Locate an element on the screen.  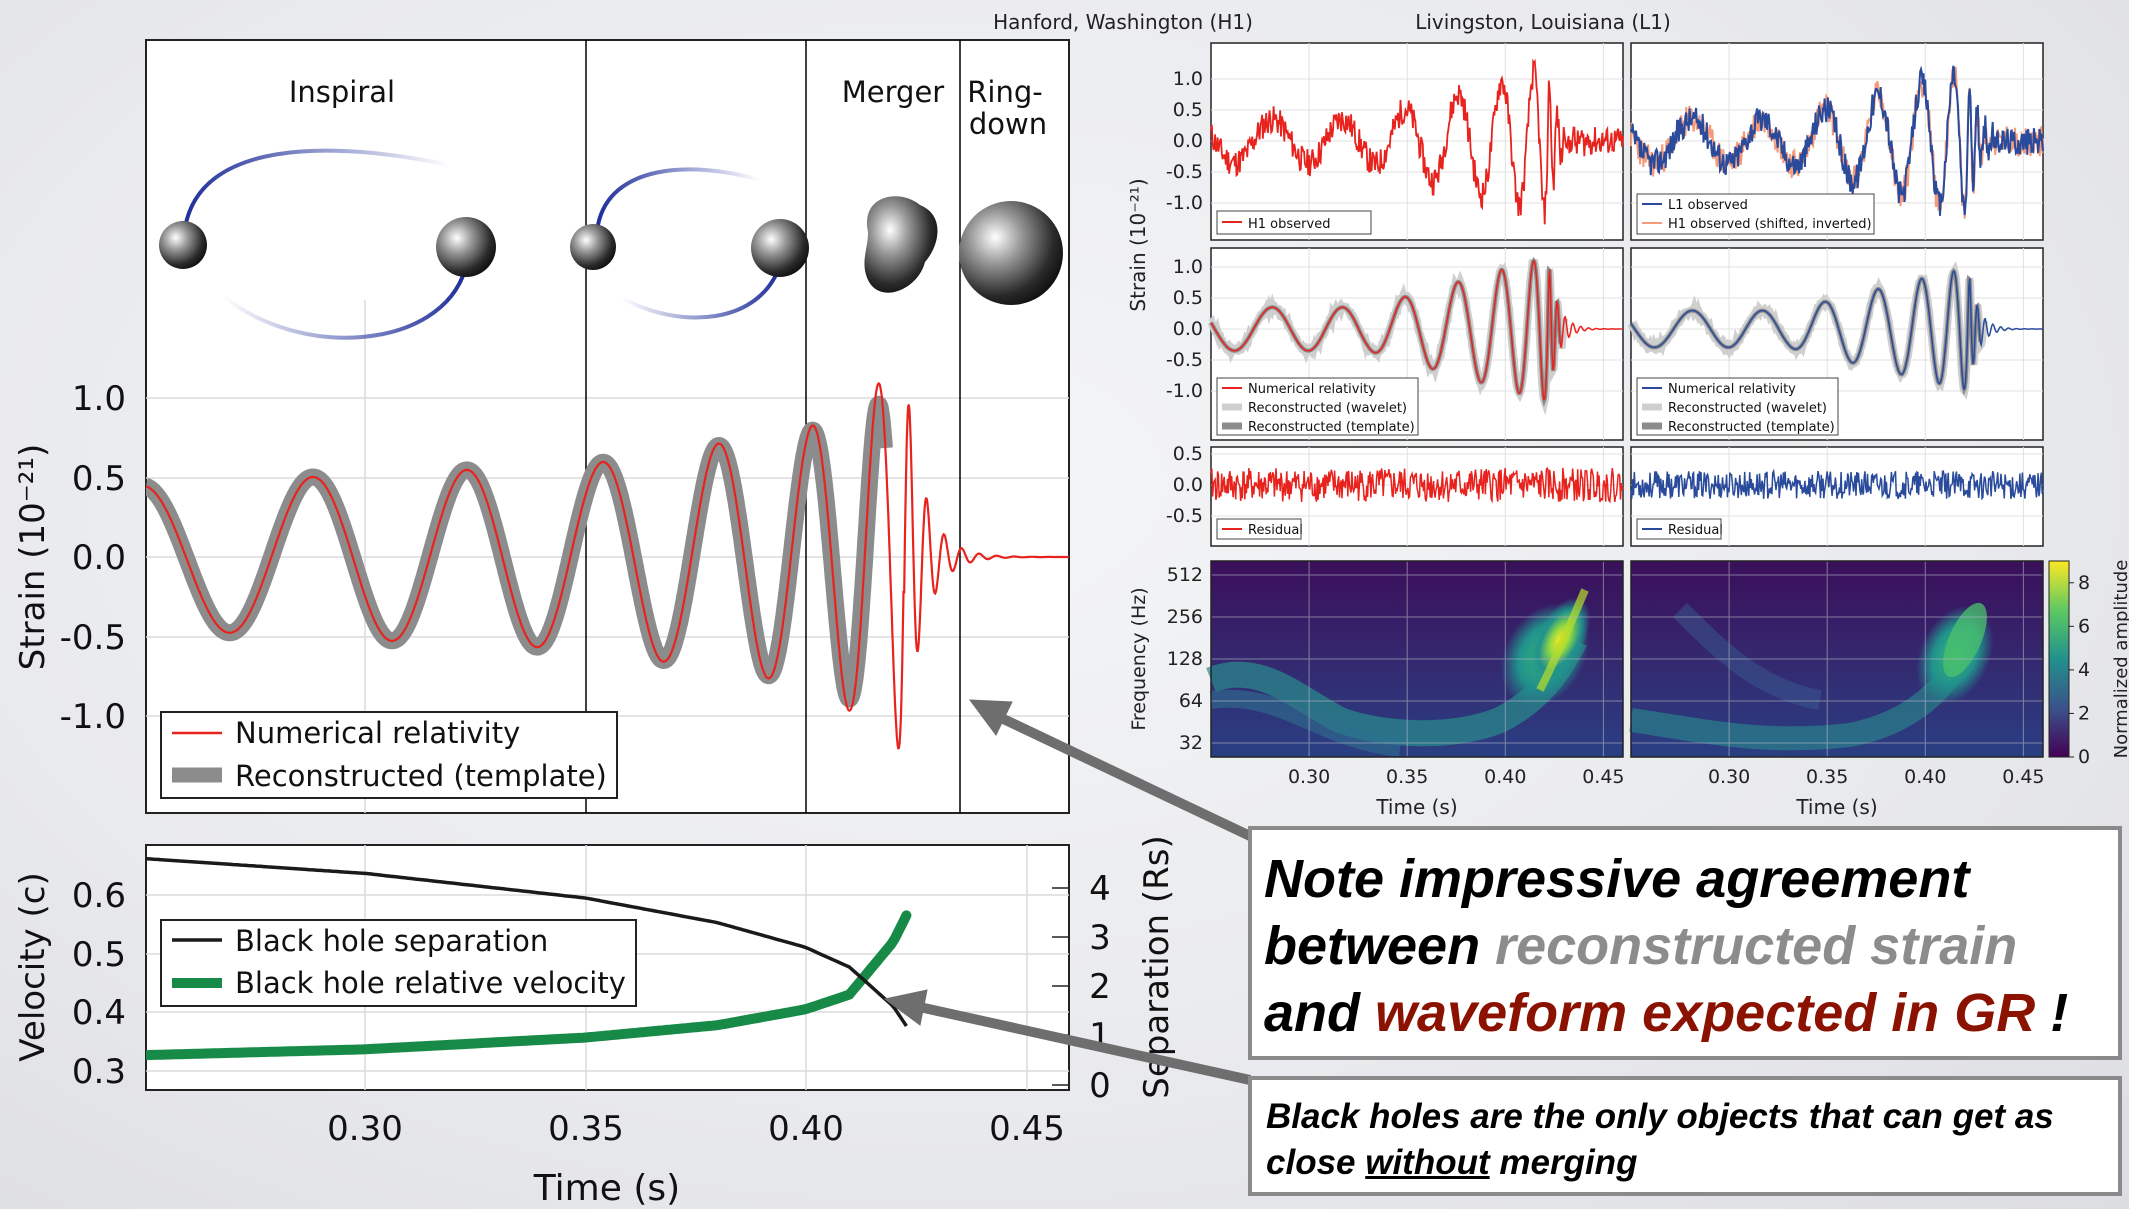
colorbar-tick: 8 is located at coordinates (2084, 583).